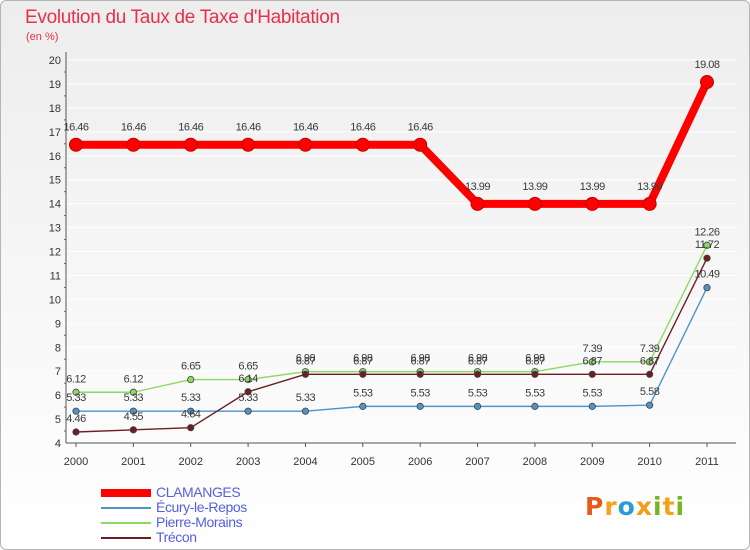 This screenshot has width=750, height=550. Describe the element at coordinates (635, 506) in the screenshot. I see `proxiti-logo: Proxiti` at that location.